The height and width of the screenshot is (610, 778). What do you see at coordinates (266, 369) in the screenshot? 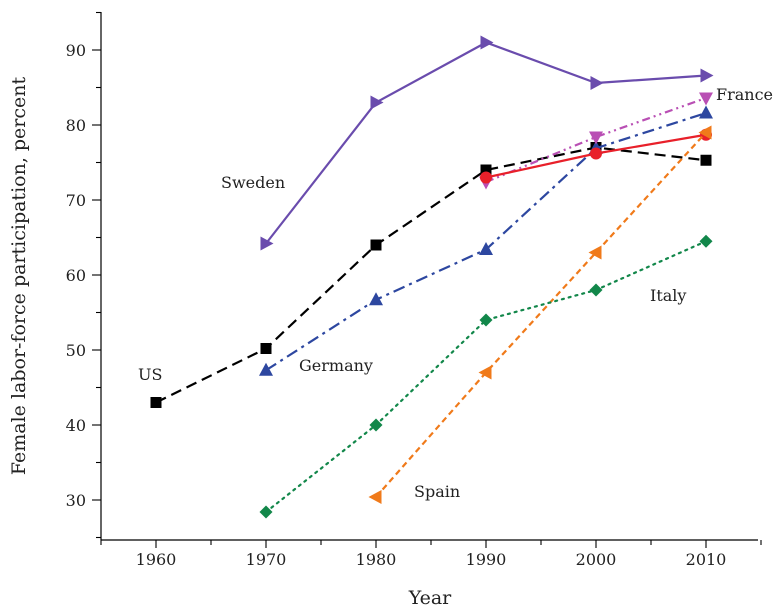
I see `germany-point-1970` at bounding box center [266, 369].